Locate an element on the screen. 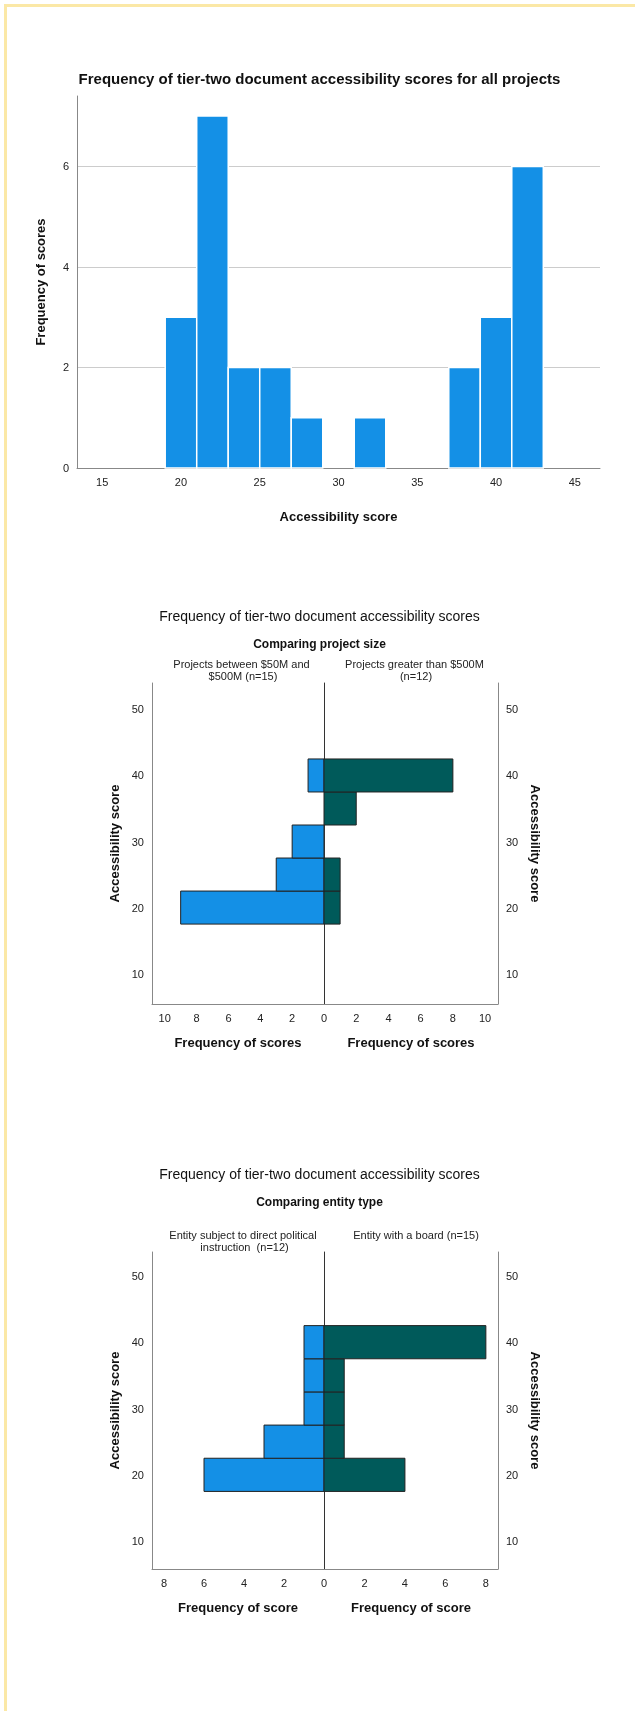 Image resolution: width=639 pixels, height=1715 pixels. chart-title: Frequency of tier-two document accessibility scores for all projects is located at coordinates (319, 78).